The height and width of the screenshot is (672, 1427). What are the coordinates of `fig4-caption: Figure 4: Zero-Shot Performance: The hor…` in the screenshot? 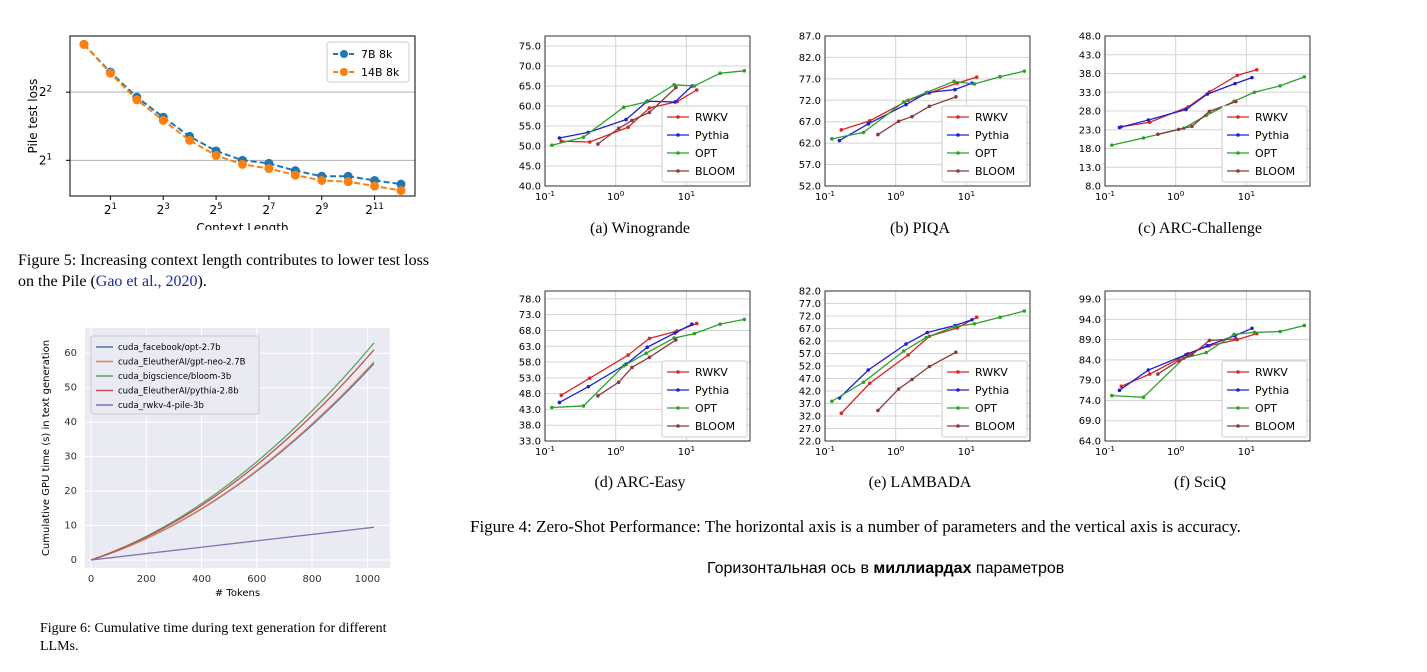 It's located at (855, 526).